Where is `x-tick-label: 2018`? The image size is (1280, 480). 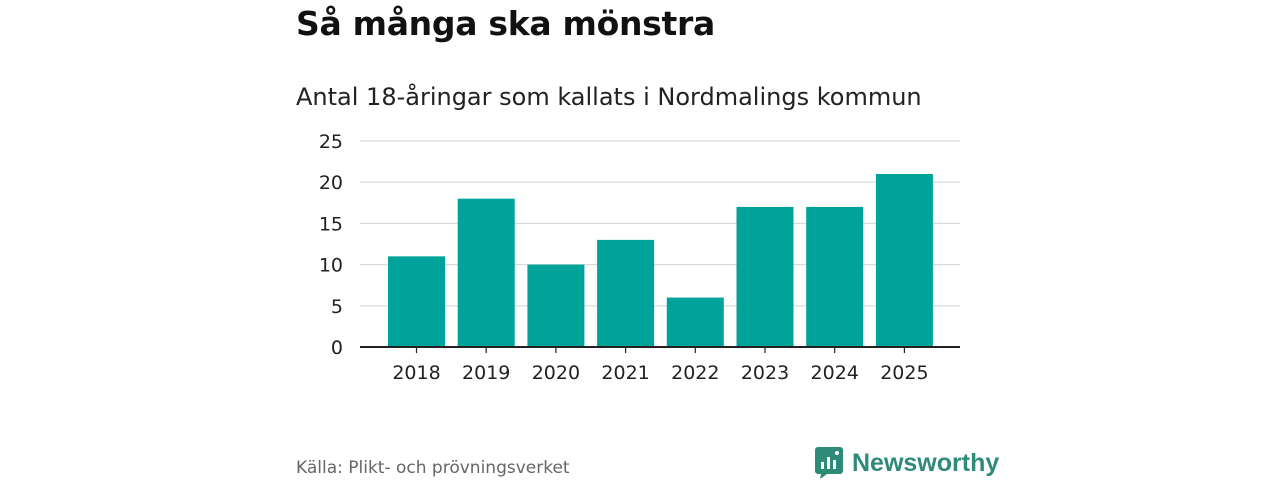 x-tick-label: 2018 is located at coordinates (416, 373).